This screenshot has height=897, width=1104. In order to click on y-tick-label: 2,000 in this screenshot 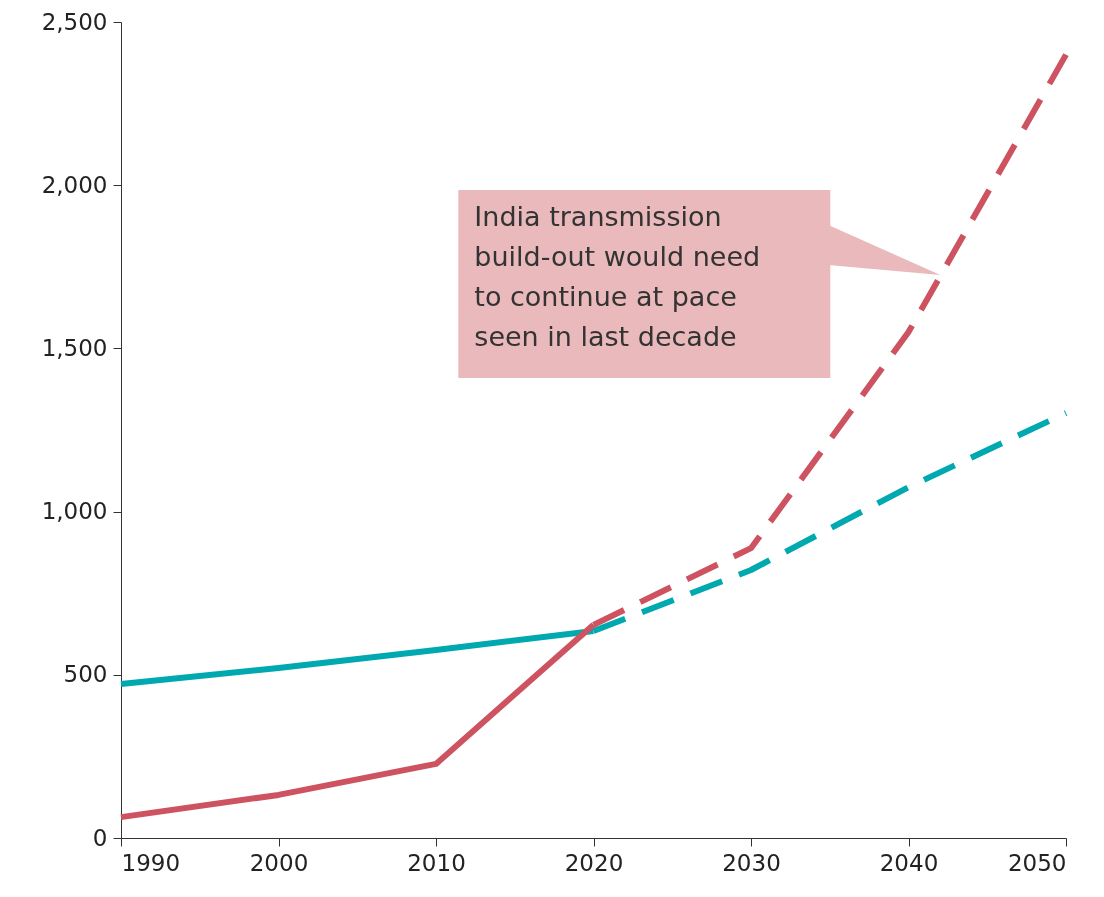, I will do `click(74, 184)`.